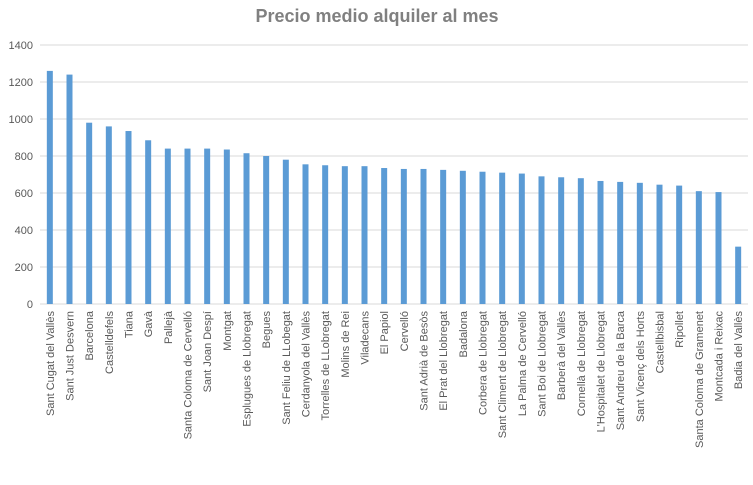 The height and width of the screenshot is (485, 753). I want to click on x-tick-label: Barcelona, so click(90, 335).